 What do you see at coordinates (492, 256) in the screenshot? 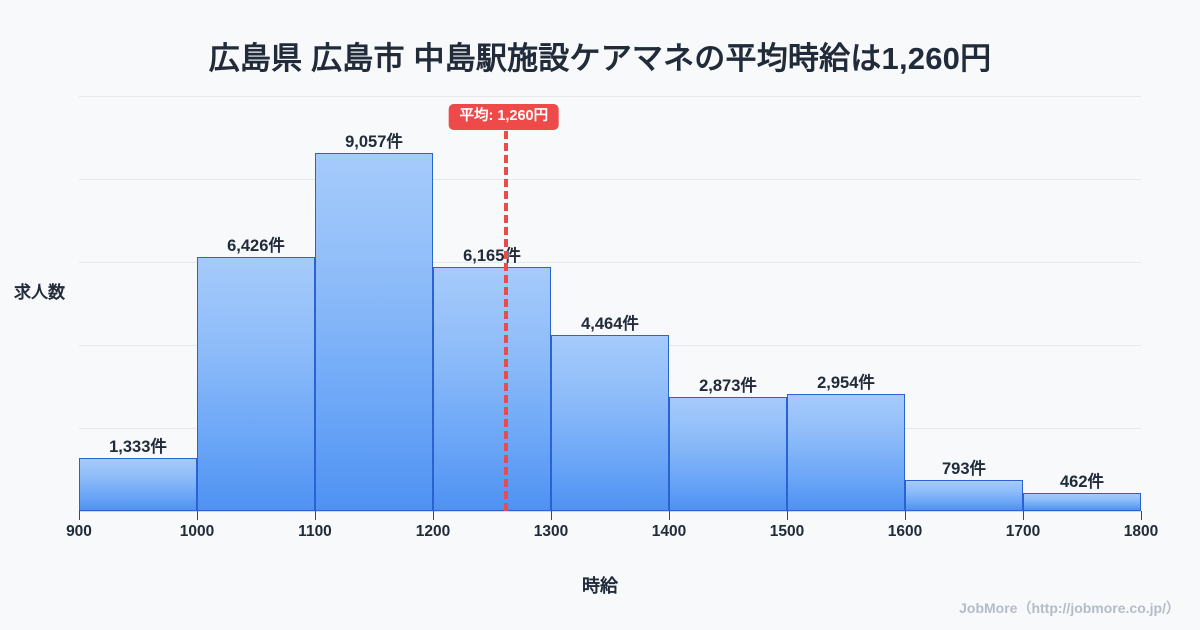
I see `bar-value-label: 6,165件` at bounding box center [492, 256].